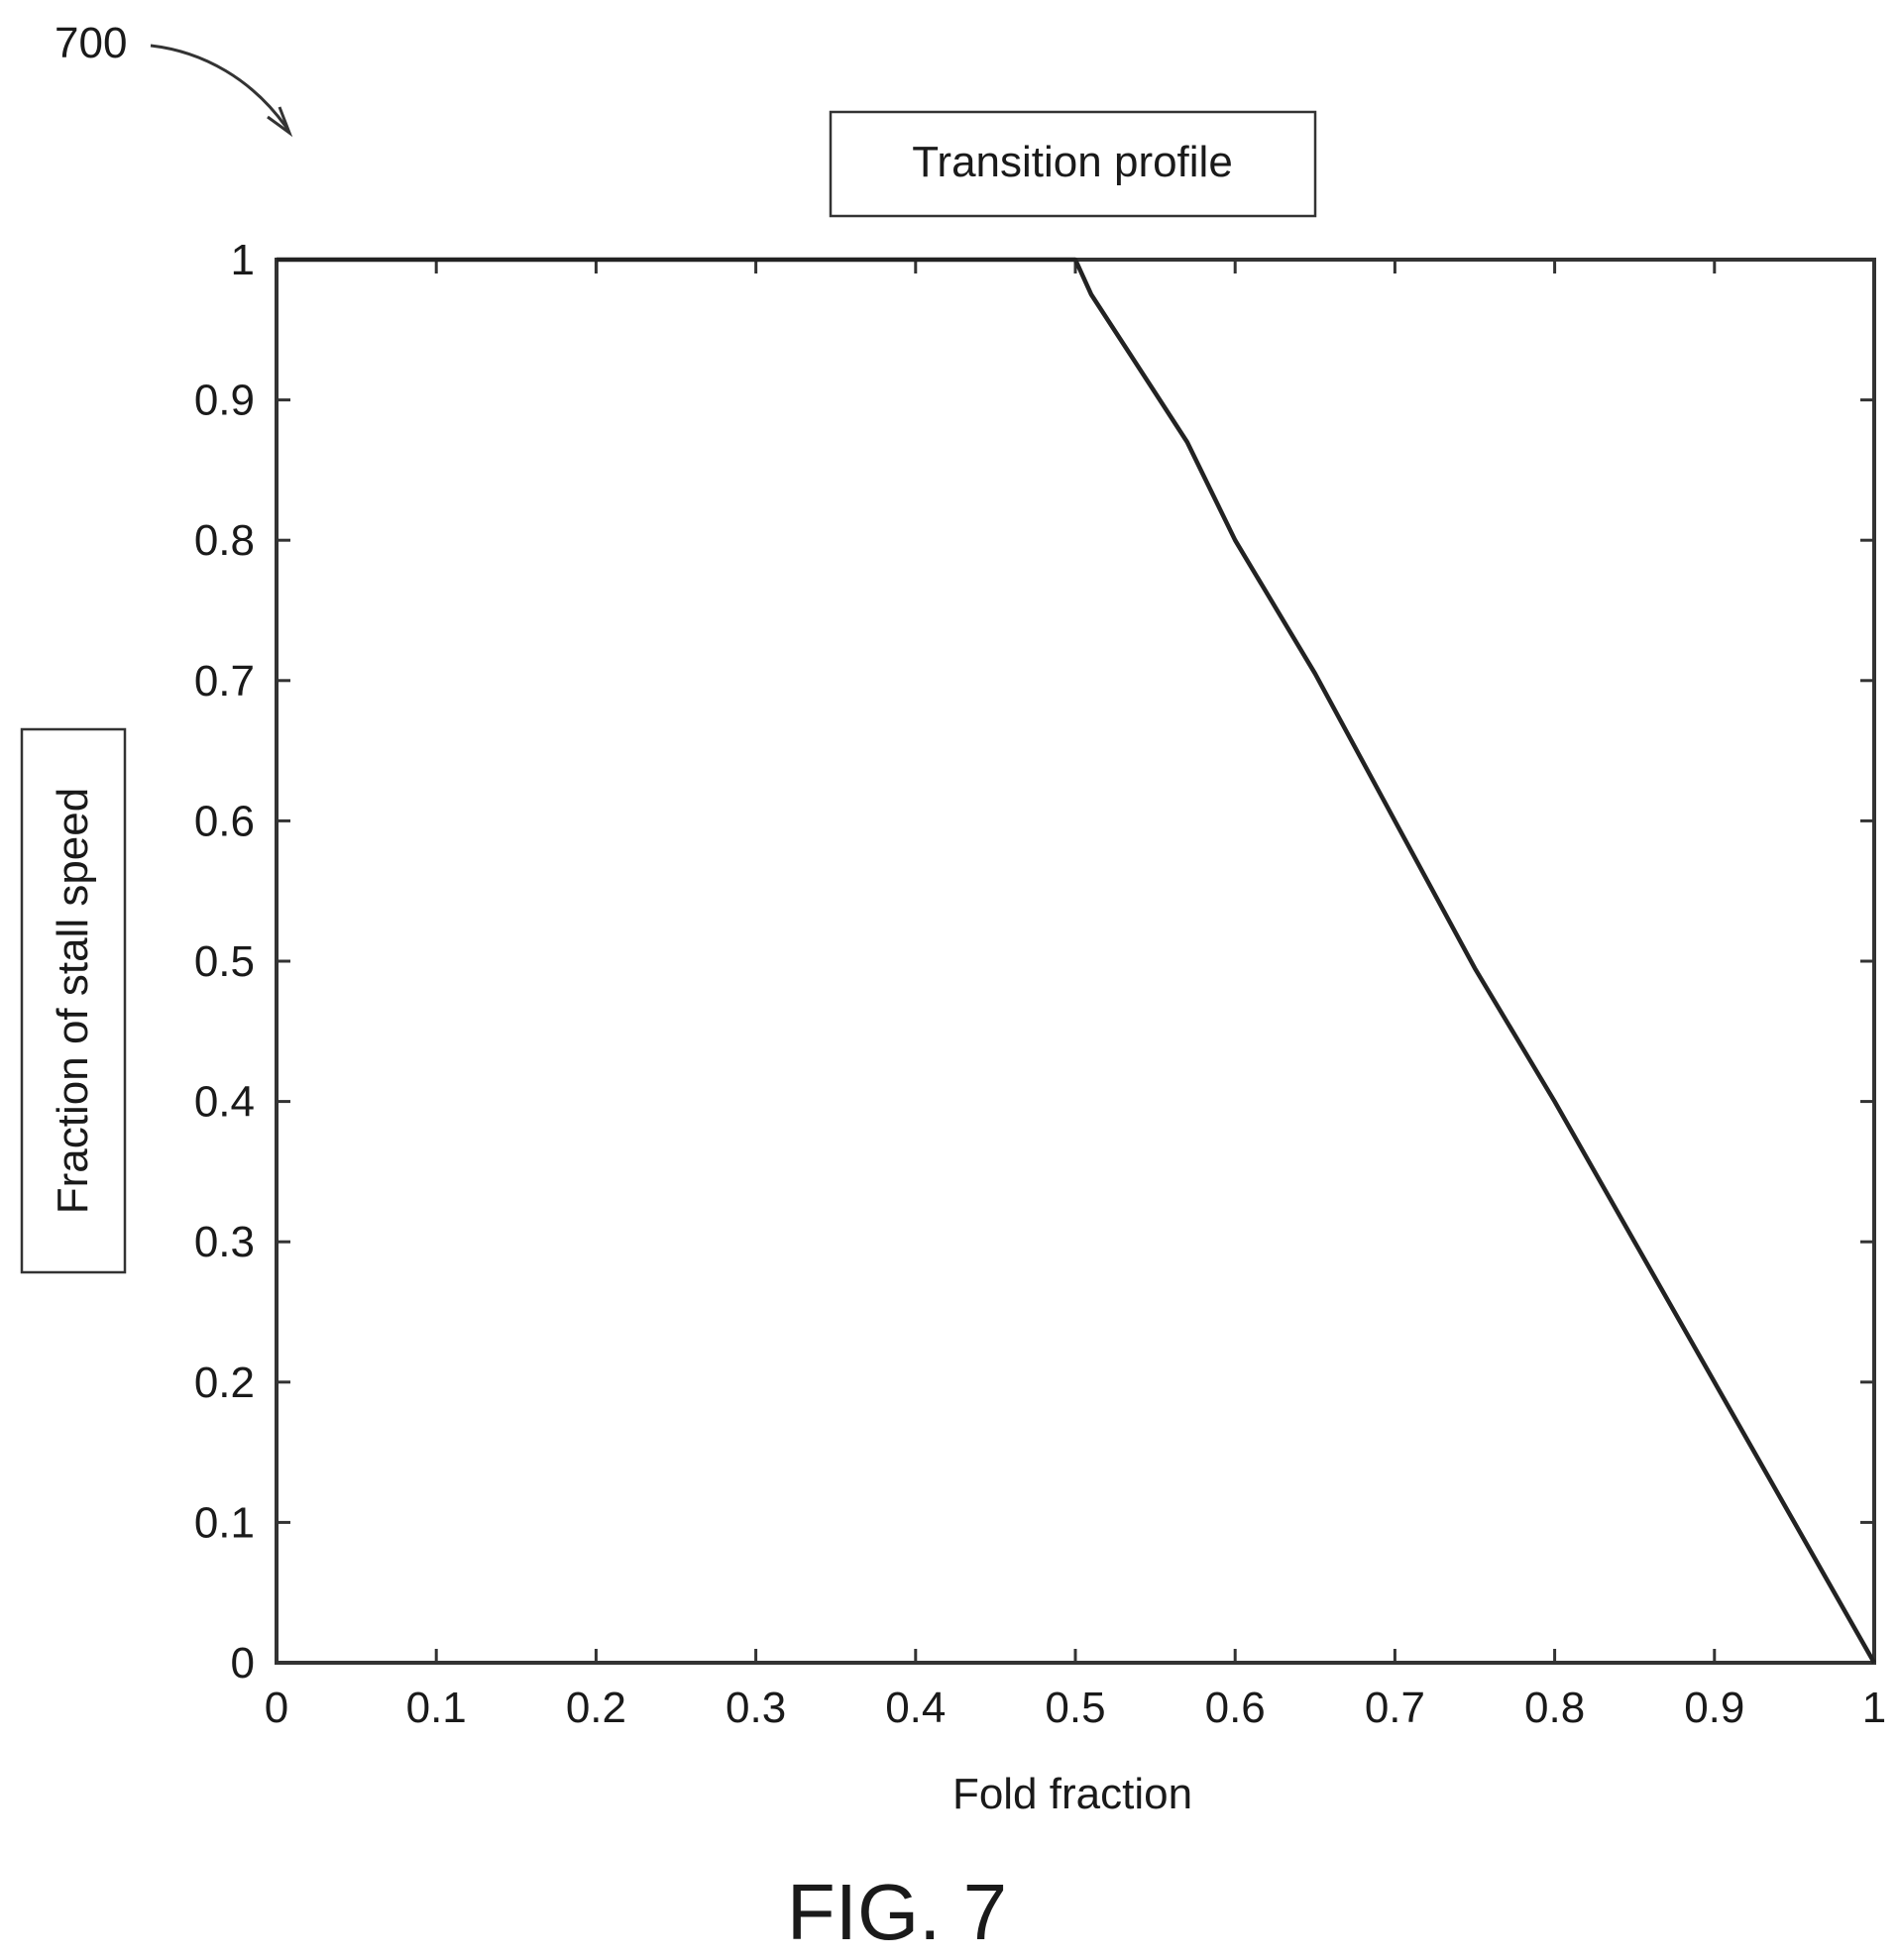 This screenshot has width=1898, height=1960. I want to click on chart-title: Transition profile, so click(1072, 162).